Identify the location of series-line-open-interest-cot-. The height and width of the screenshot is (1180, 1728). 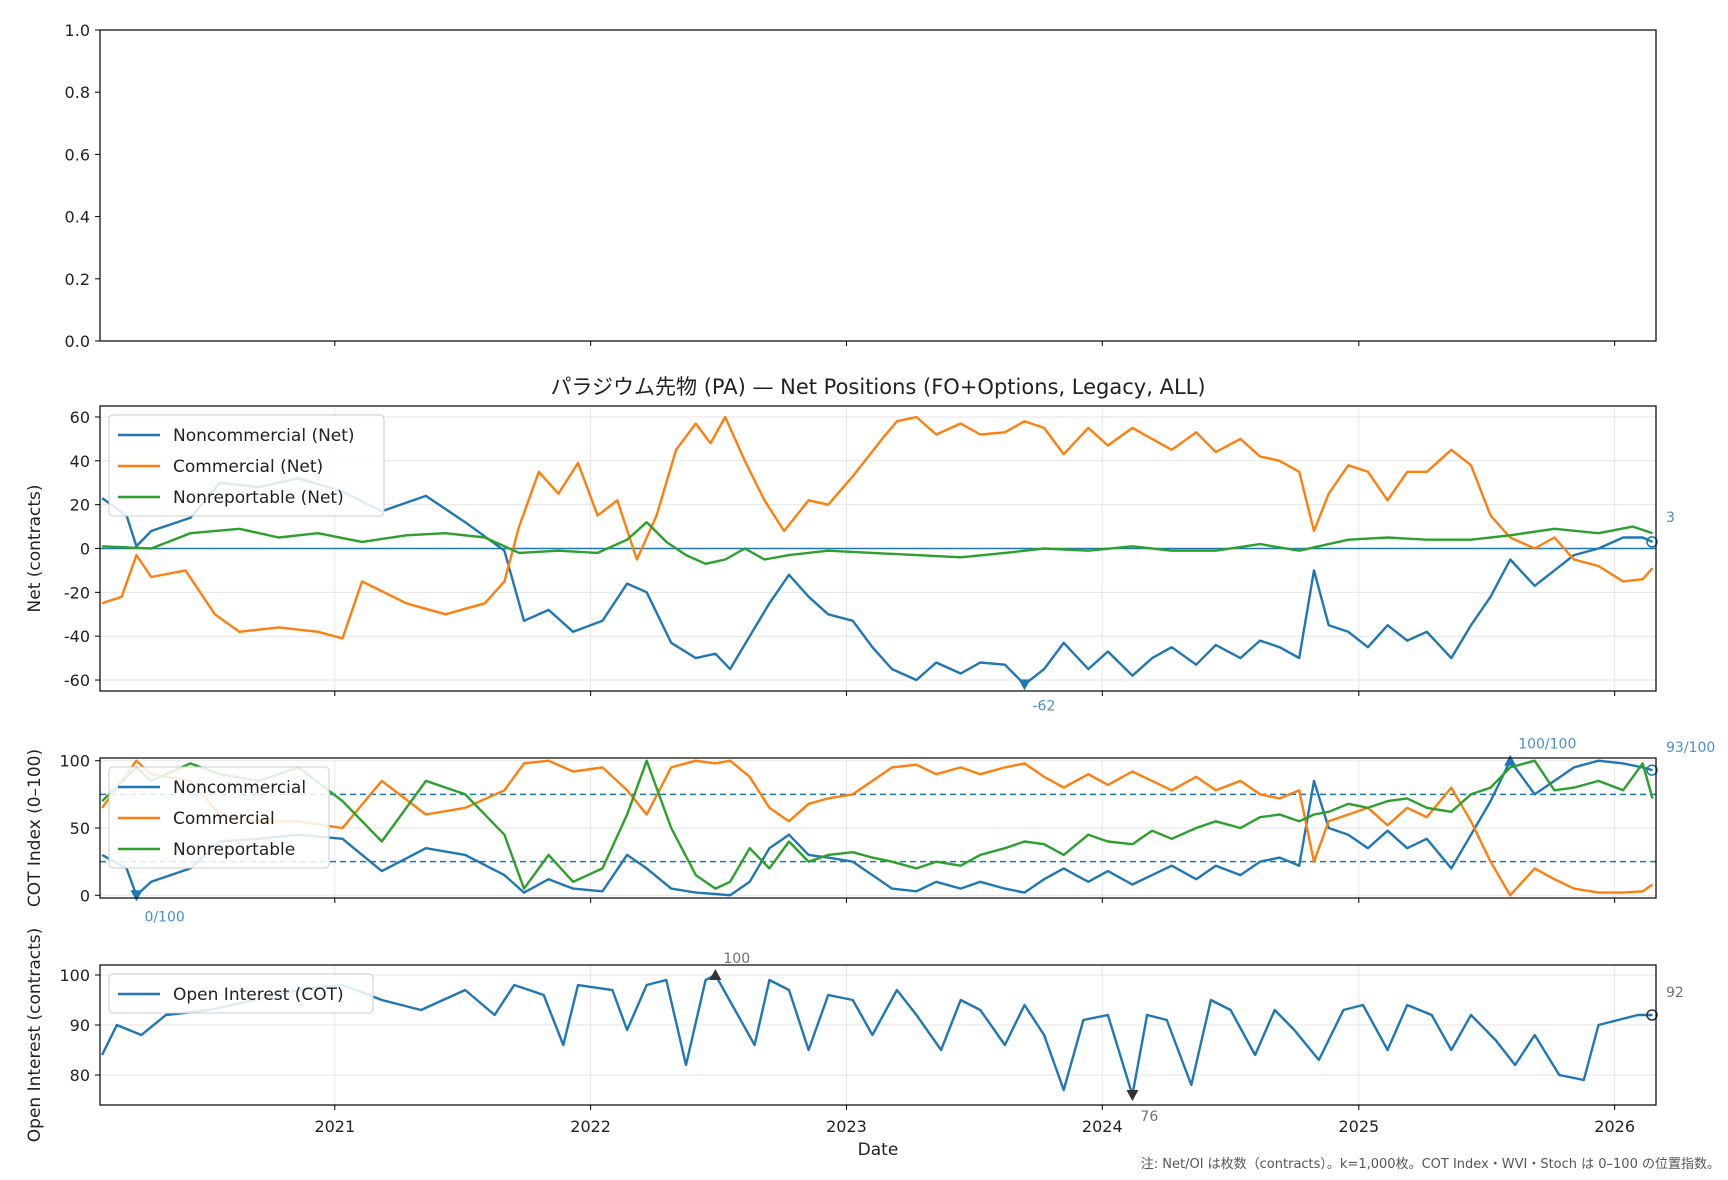
(877, 1035).